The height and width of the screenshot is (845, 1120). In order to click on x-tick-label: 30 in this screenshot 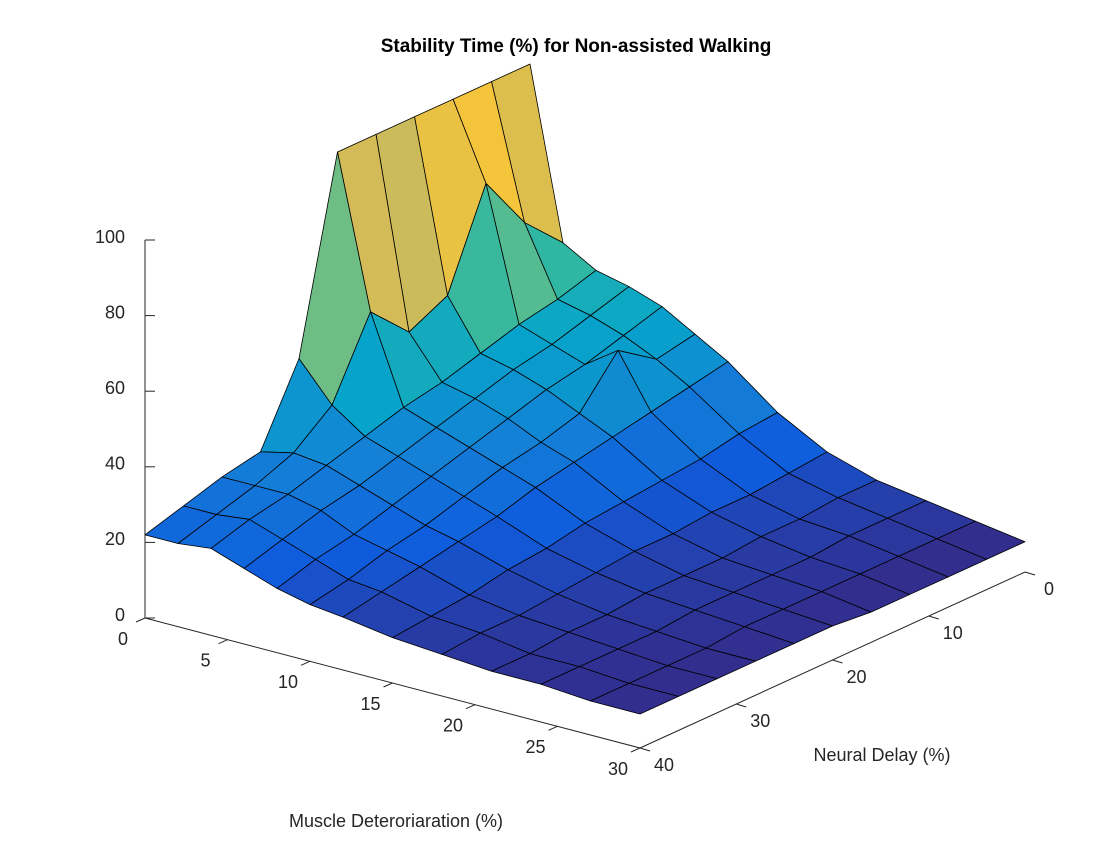, I will do `click(618, 769)`.